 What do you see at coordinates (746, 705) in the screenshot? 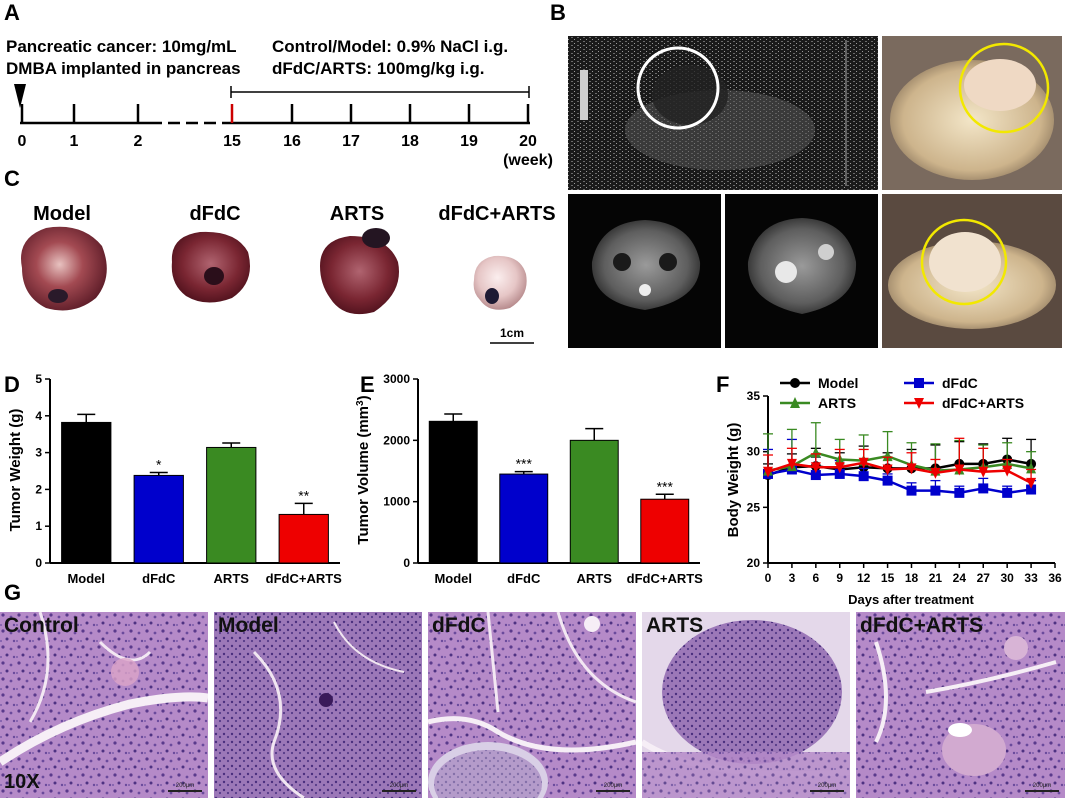
I see `histology-arts: ARTS 200μm` at bounding box center [746, 705].